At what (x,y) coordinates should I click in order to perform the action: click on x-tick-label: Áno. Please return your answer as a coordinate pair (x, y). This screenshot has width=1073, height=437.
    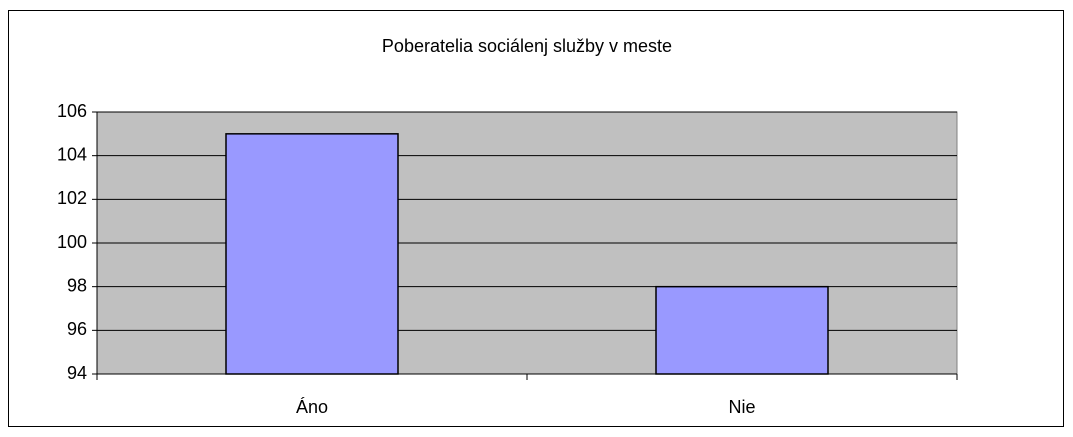
    Looking at the image, I should click on (312, 407).